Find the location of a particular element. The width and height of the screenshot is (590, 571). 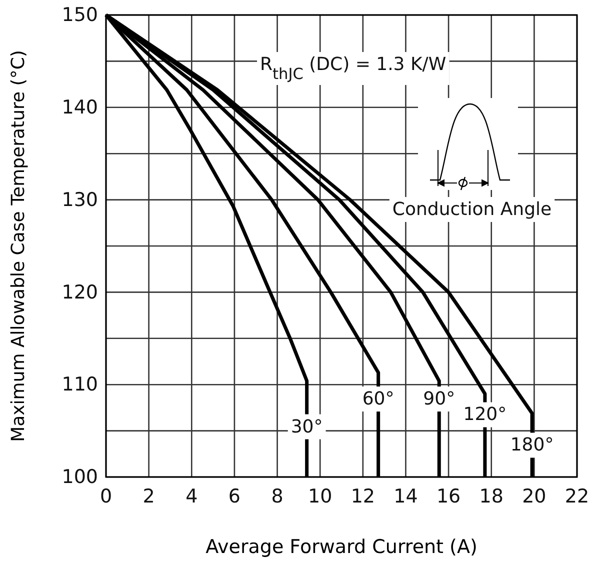

y-tick-label: 150 is located at coordinates (80, 15).